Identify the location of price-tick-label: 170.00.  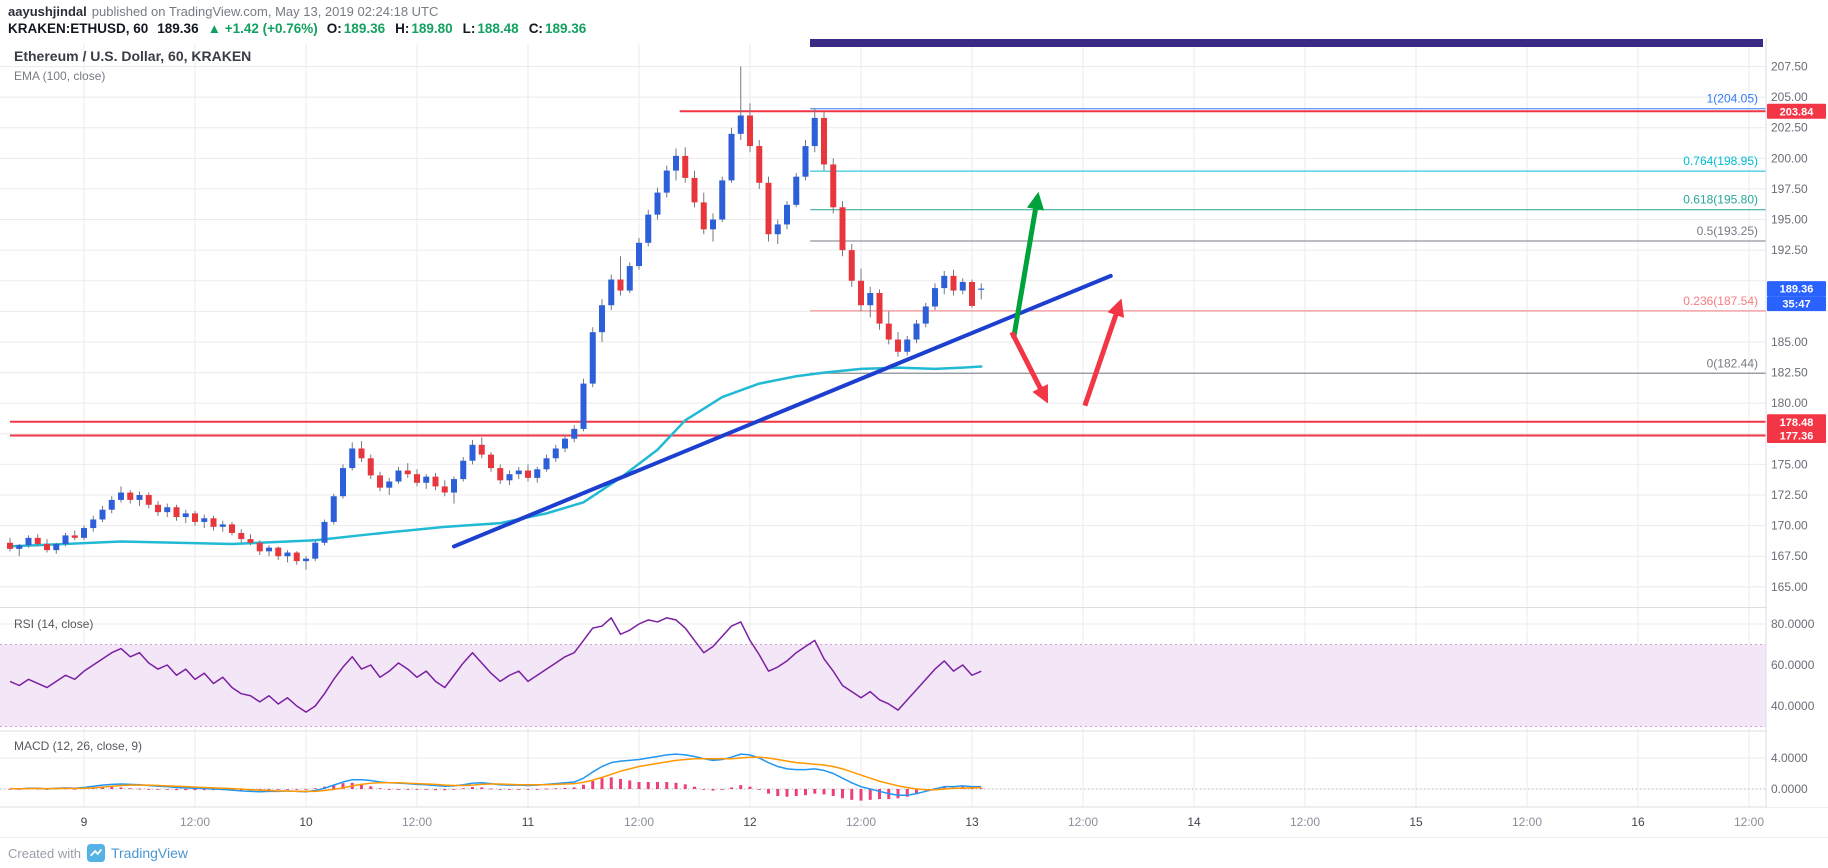
(1789, 526).